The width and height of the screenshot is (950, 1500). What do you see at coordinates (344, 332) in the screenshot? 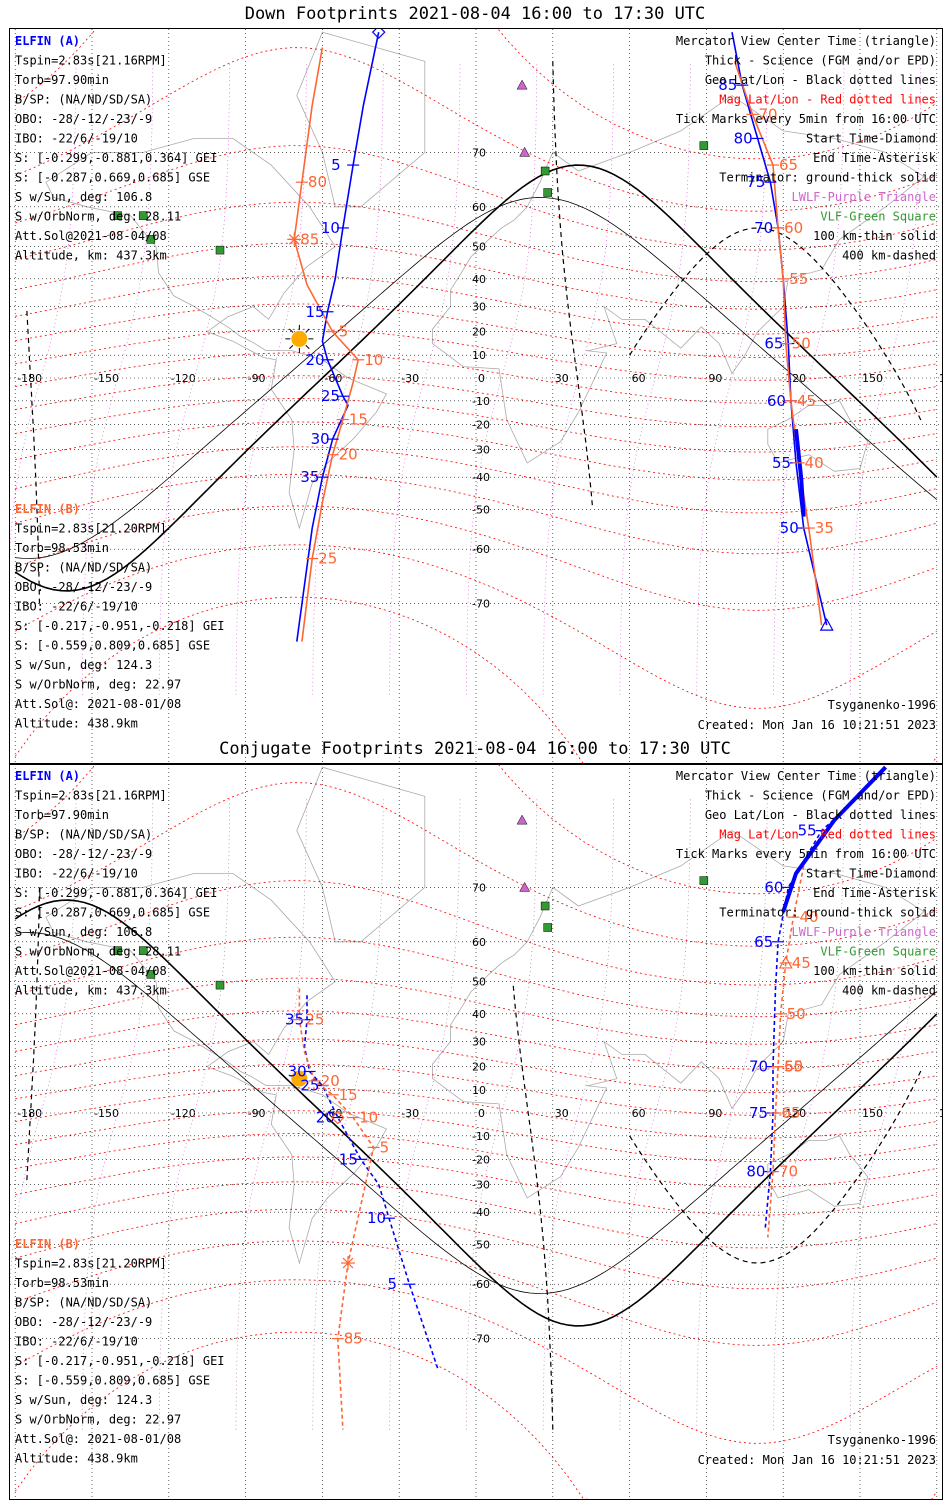
I see `track-time-label: 5` at bounding box center [344, 332].